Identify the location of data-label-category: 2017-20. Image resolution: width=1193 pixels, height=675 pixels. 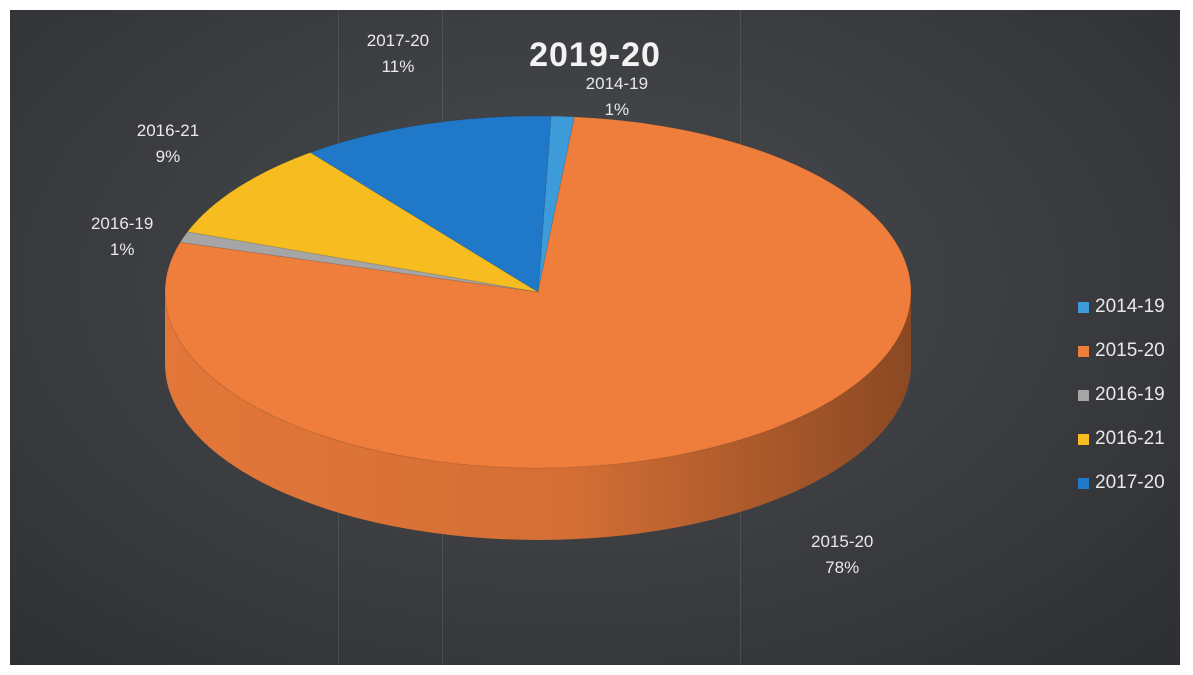
(398, 41).